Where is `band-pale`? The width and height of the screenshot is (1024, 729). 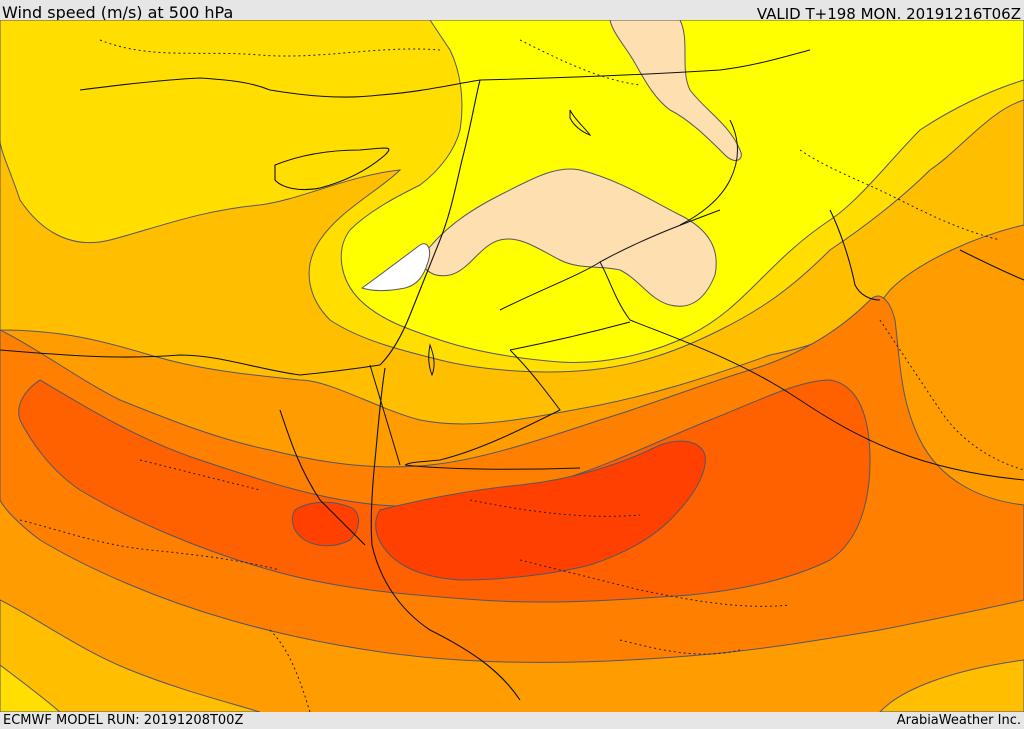
band-pale is located at coordinates (568, 237).